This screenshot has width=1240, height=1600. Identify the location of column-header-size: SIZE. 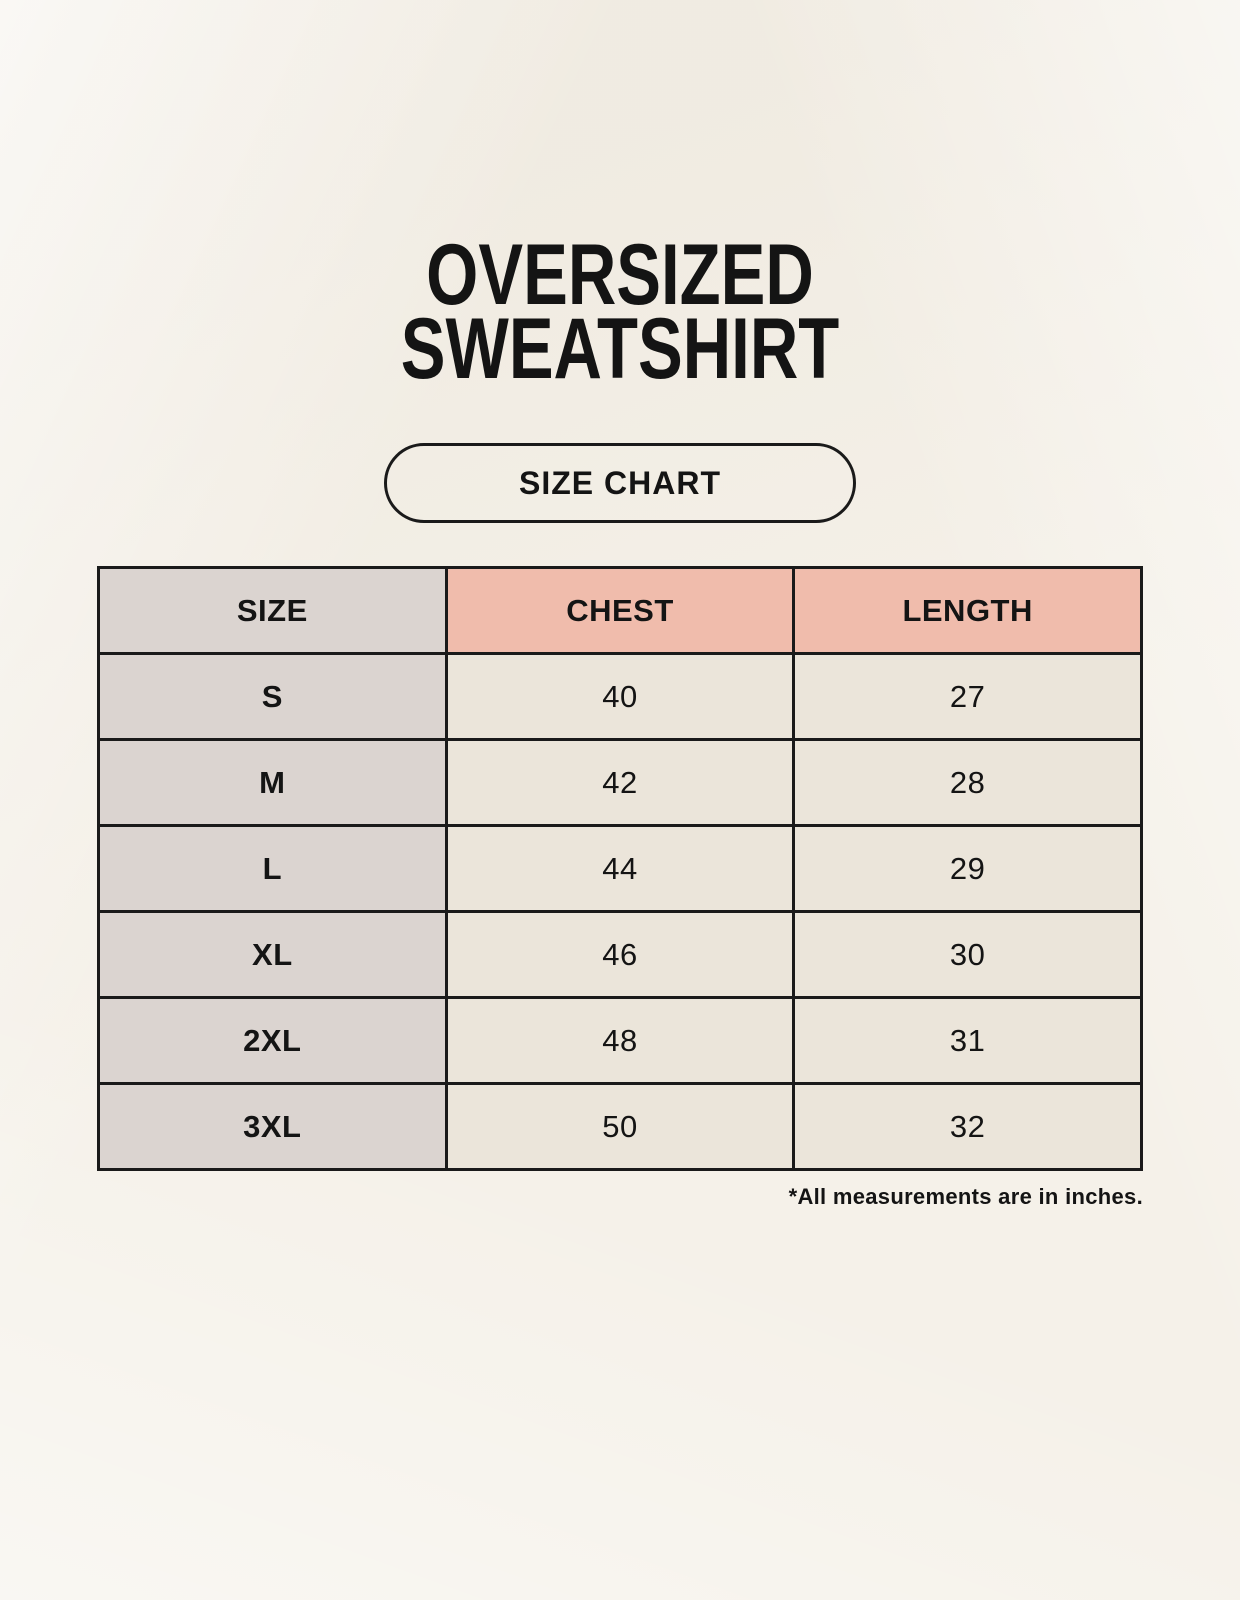
(272, 610).